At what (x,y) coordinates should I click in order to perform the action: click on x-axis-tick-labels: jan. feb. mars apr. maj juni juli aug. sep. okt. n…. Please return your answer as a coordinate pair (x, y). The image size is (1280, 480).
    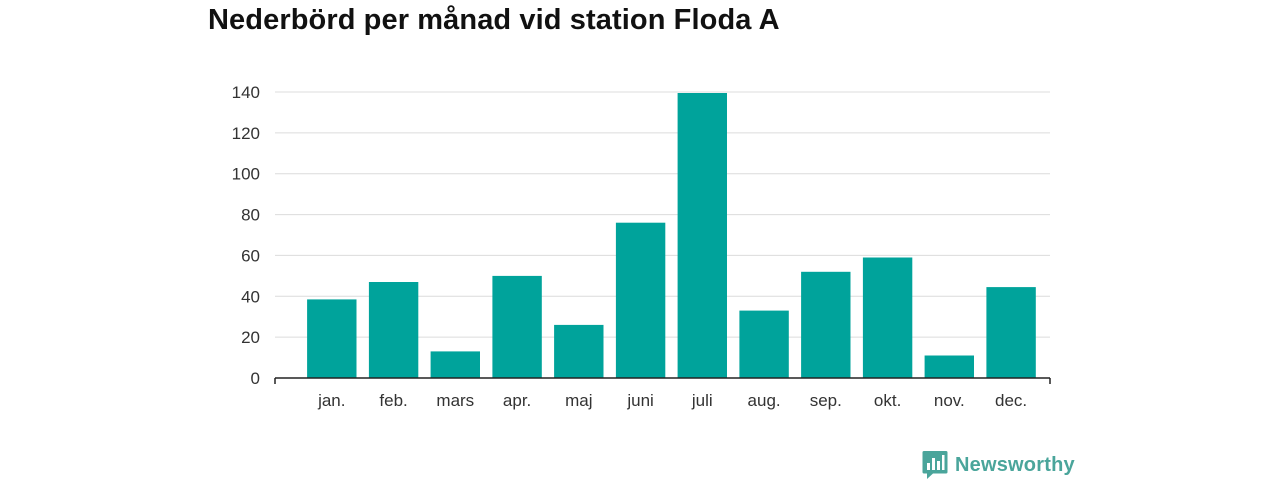
    Looking at the image, I should click on (672, 400).